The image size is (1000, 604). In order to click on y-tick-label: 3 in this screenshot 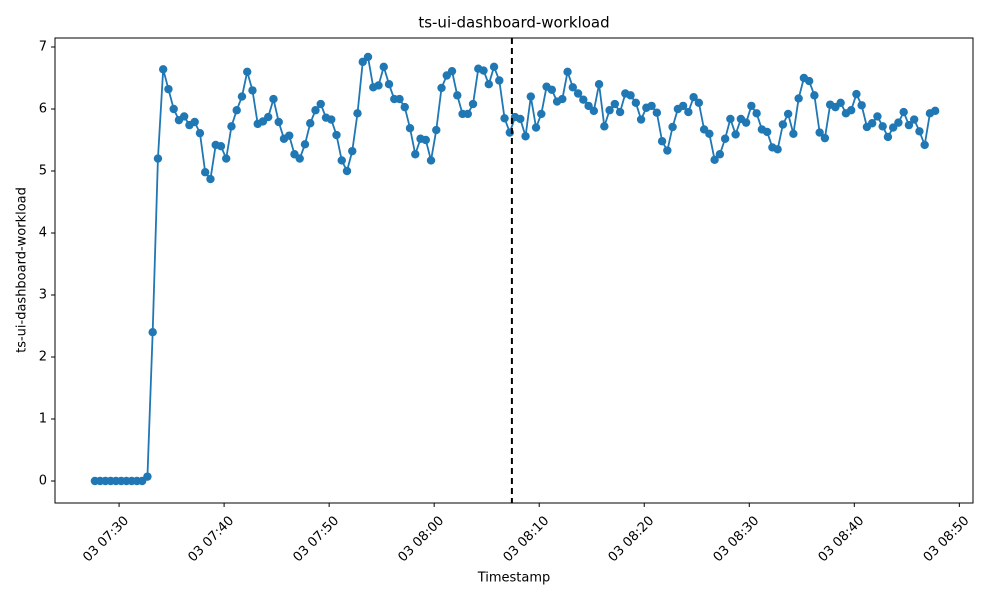, I will do `click(43, 294)`.